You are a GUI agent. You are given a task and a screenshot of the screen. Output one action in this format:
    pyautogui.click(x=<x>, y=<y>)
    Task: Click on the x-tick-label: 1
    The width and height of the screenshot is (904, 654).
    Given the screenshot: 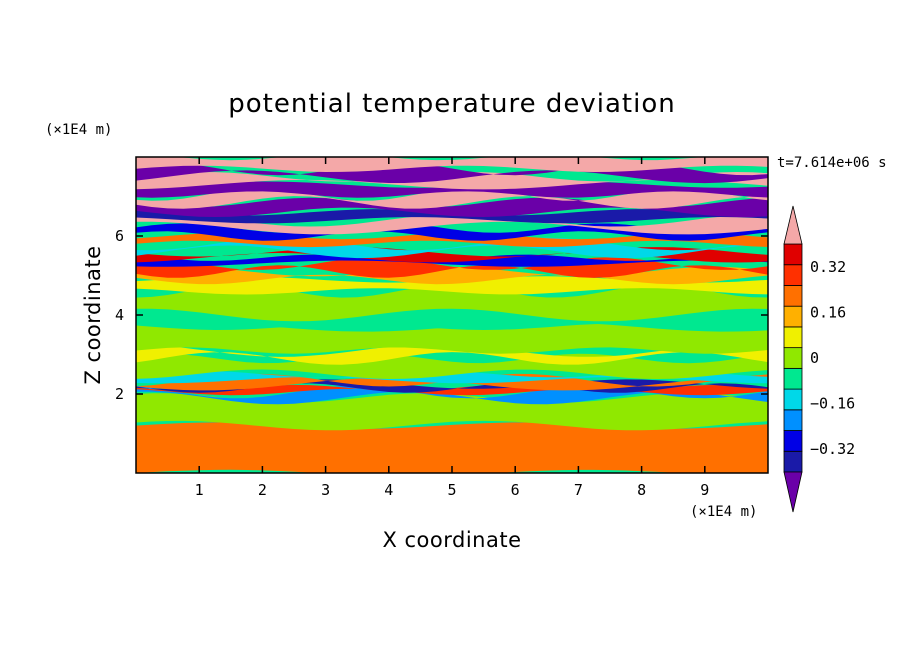 What is the action you would take?
    pyautogui.click(x=199, y=490)
    